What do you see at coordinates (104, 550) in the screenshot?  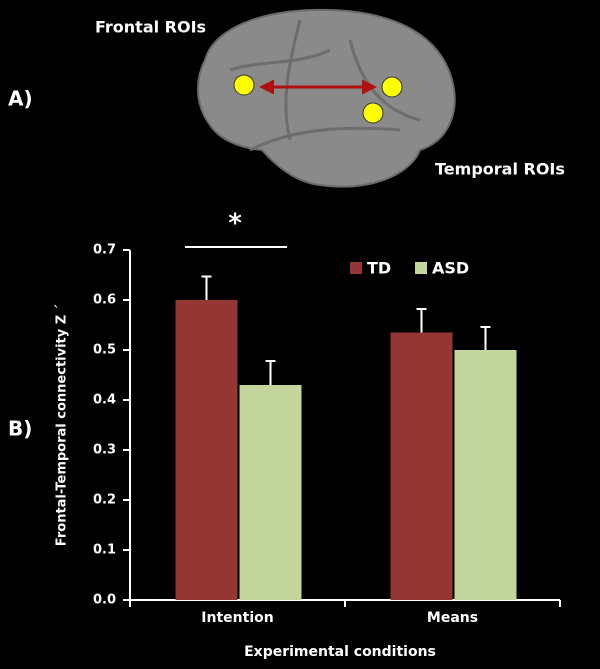 I see `y-tick-label: 0.1` at bounding box center [104, 550].